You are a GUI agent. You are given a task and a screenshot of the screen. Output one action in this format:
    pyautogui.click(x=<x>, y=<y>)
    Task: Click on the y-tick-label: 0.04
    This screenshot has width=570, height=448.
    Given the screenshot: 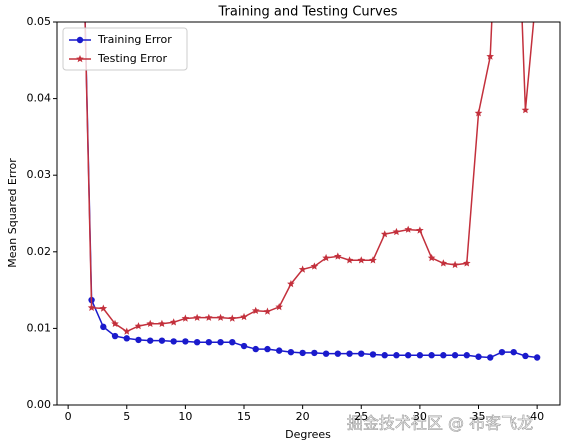 What is the action you would take?
    pyautogui.click(x=39, y=98)
    